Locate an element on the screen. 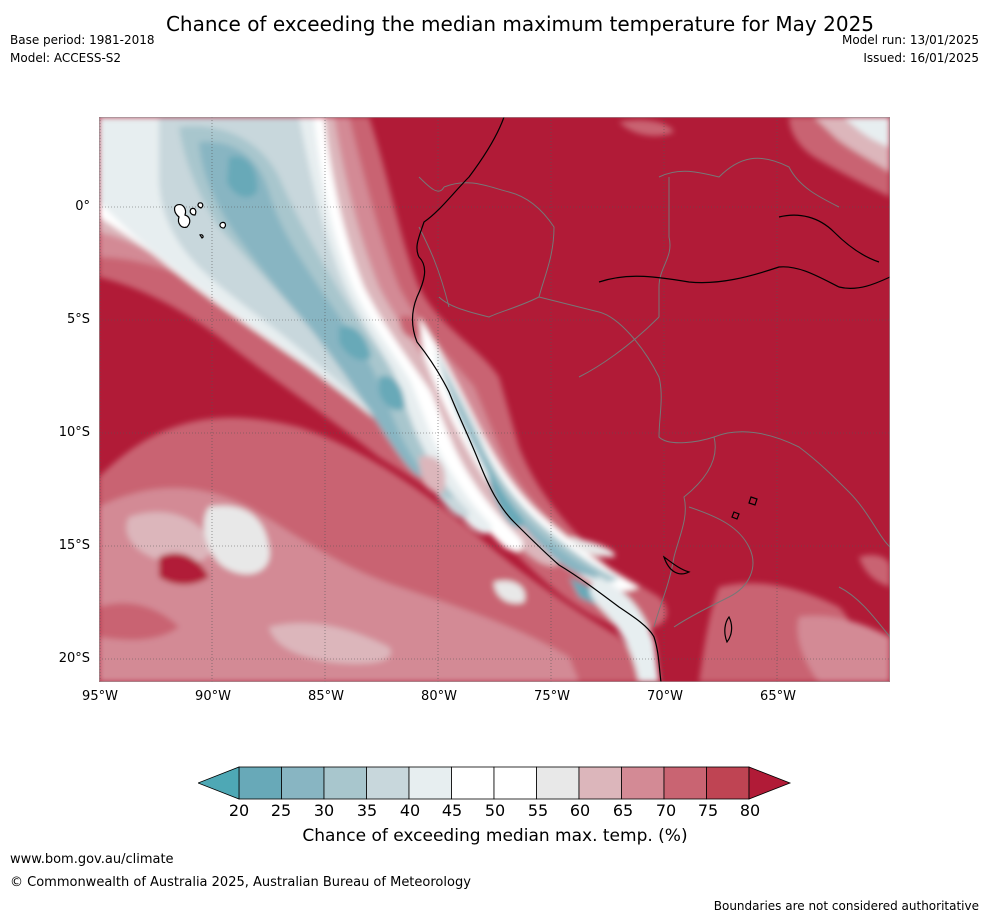 The image size is (988, 919). footer-url: www.bom.gov.au/climate is located at coordinates (92, 859).